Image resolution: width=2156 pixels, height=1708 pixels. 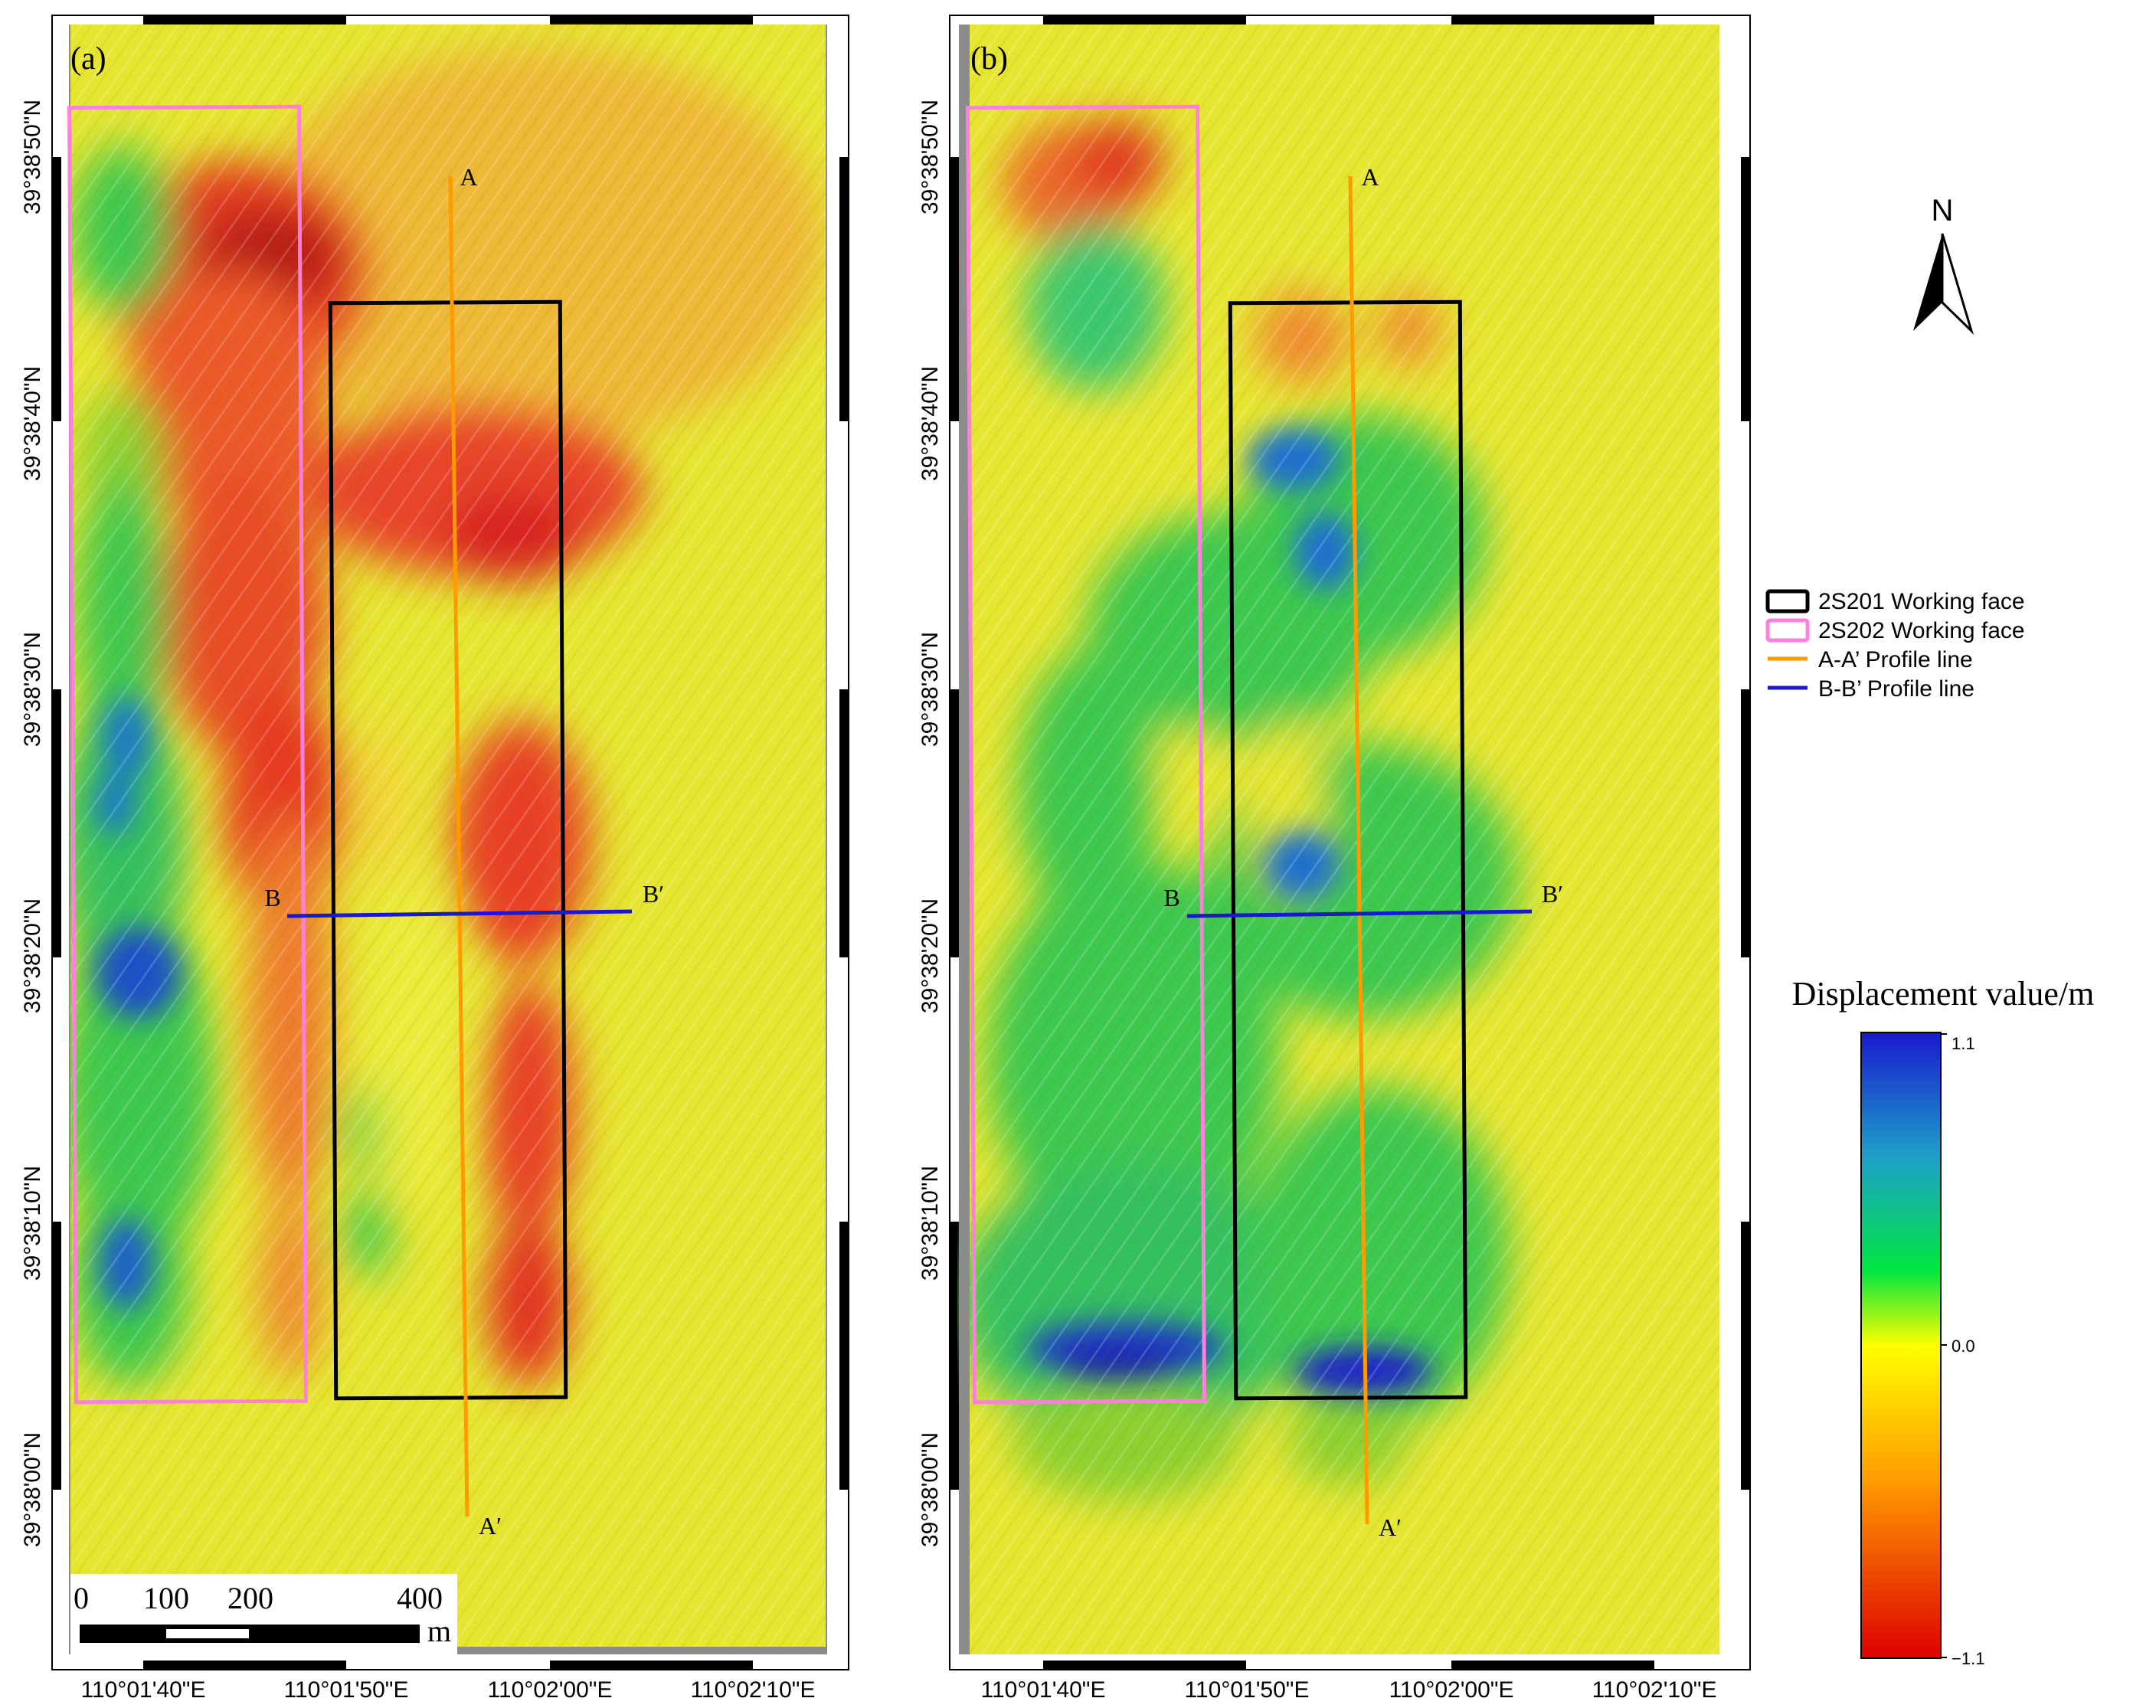 What do you see at coordinates (1360, 914) in the screenshot?
I see `panel-b-bb-profile-line` at bounding box center [1360, 914].